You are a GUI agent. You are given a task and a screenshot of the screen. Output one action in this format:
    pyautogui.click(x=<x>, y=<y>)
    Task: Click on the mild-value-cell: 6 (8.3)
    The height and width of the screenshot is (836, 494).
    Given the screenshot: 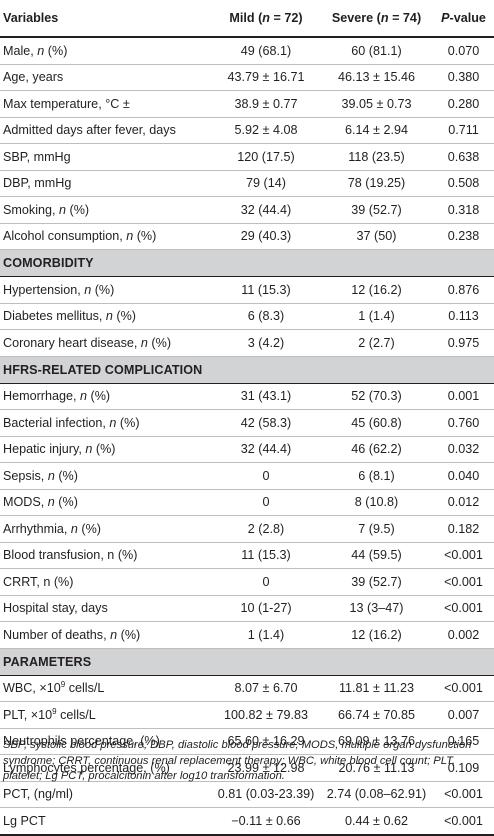 What is the action you would take?
    pyautogui.click(x=266, y=316)
    